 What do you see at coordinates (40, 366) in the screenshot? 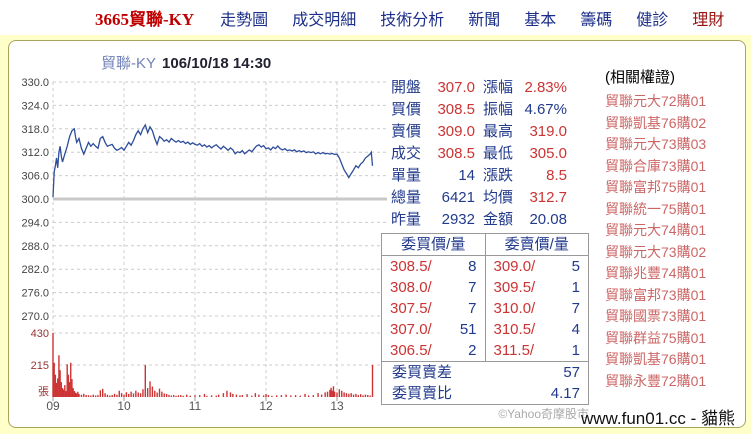
I see `svg-text: 215` at bounding box center [40, 366].